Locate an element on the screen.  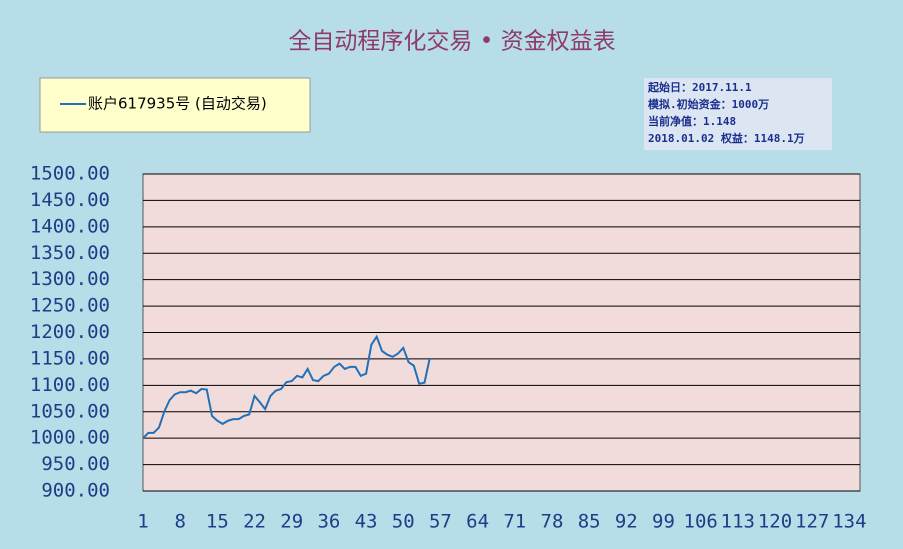
x-tick-label: 22 is located at coordinates (254, 522).